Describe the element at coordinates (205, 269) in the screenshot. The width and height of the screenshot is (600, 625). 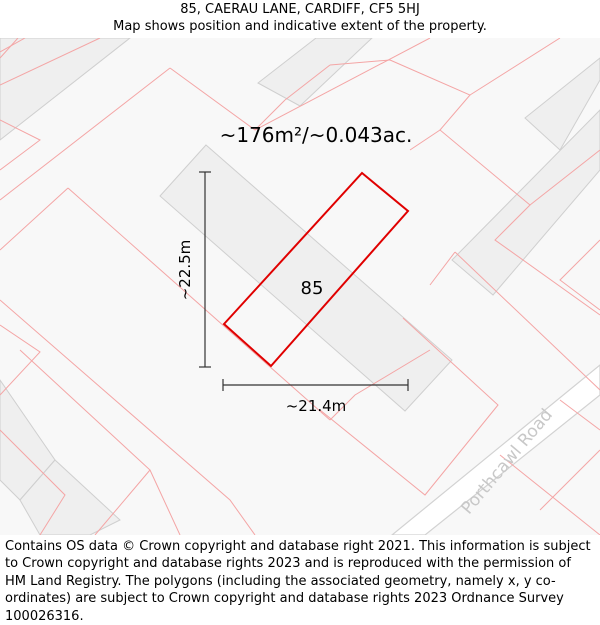
I see `height-dimension-line` at that location.